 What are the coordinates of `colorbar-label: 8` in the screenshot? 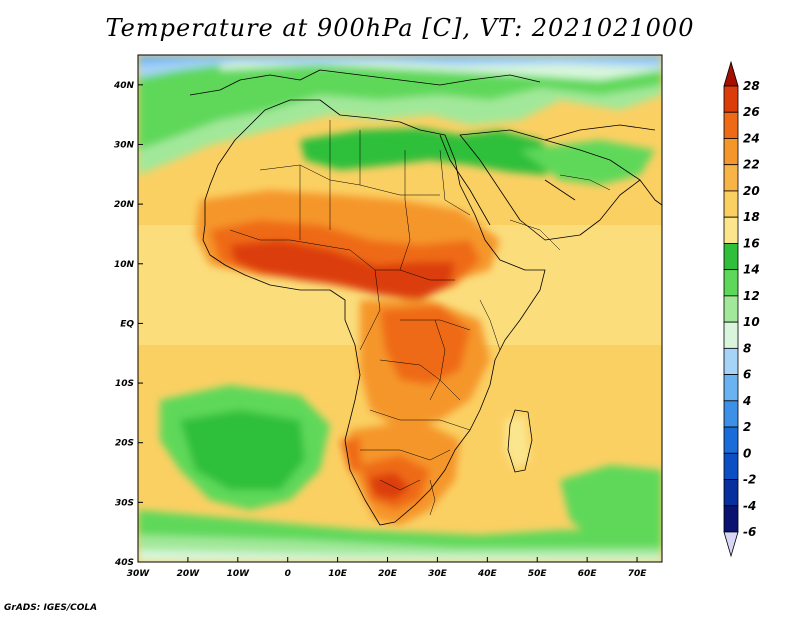 It's located at (747, 348).